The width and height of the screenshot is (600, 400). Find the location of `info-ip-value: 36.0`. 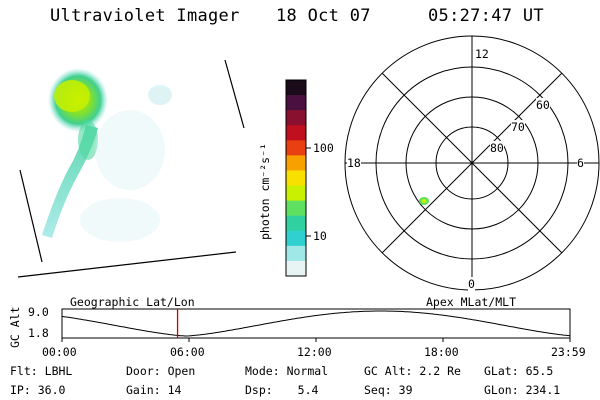

info-ip-value: 36.0 is located at coordinates (51, 390).